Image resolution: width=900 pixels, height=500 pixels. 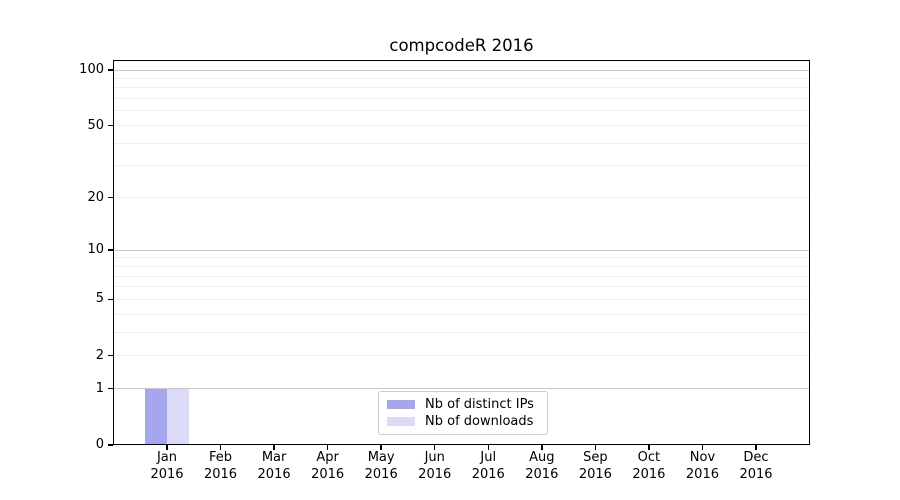 I want to click on y-tick-label: 10, so click(x=95, y=250).